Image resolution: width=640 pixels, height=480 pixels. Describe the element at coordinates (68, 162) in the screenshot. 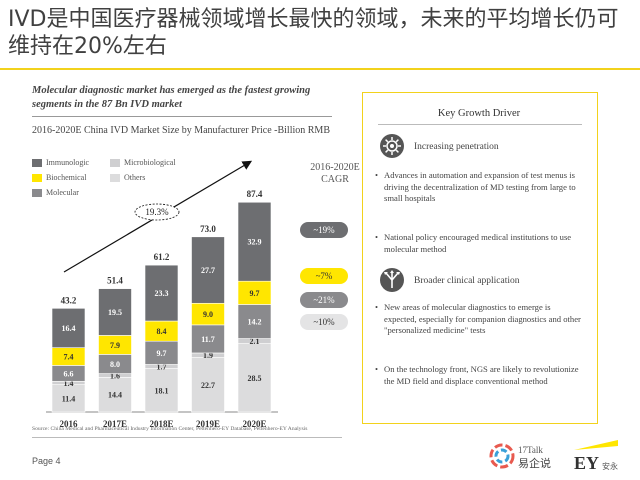

I see `legend-label: Immunologic` at that location.